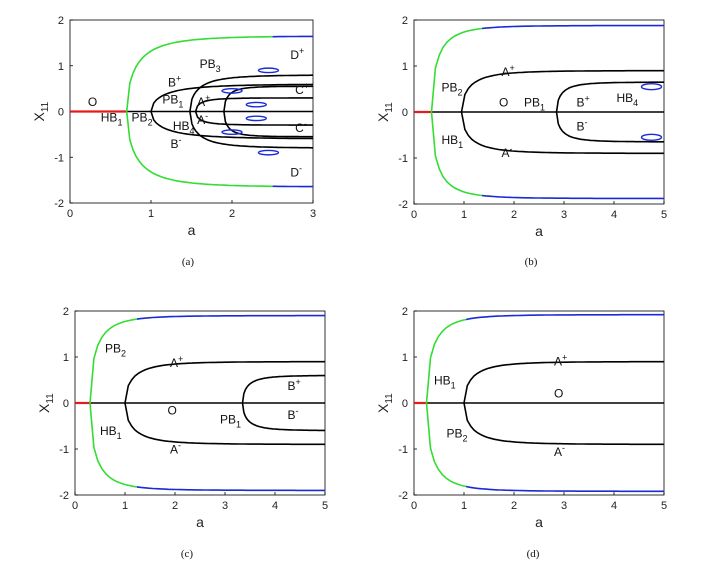 This screenshot has width=717, height=570. I want to click on branch-label: C-, so click(301, 127).